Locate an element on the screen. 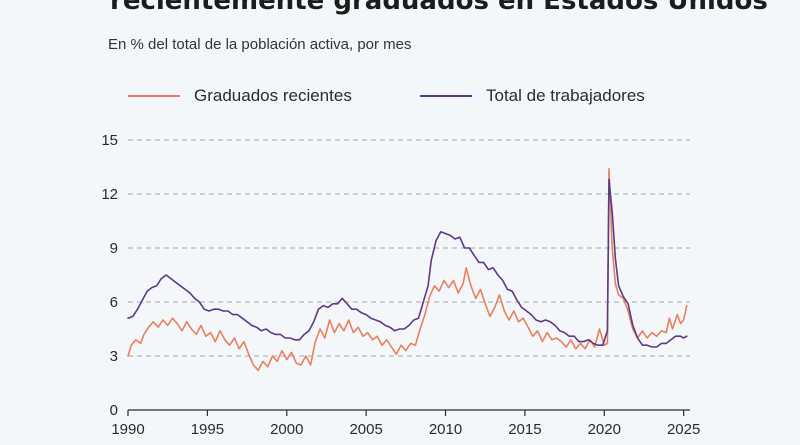 The width and height of the screenshot is (800, 445). legend-item-total: Total de trabajadores is located at coordinates (532, 96).